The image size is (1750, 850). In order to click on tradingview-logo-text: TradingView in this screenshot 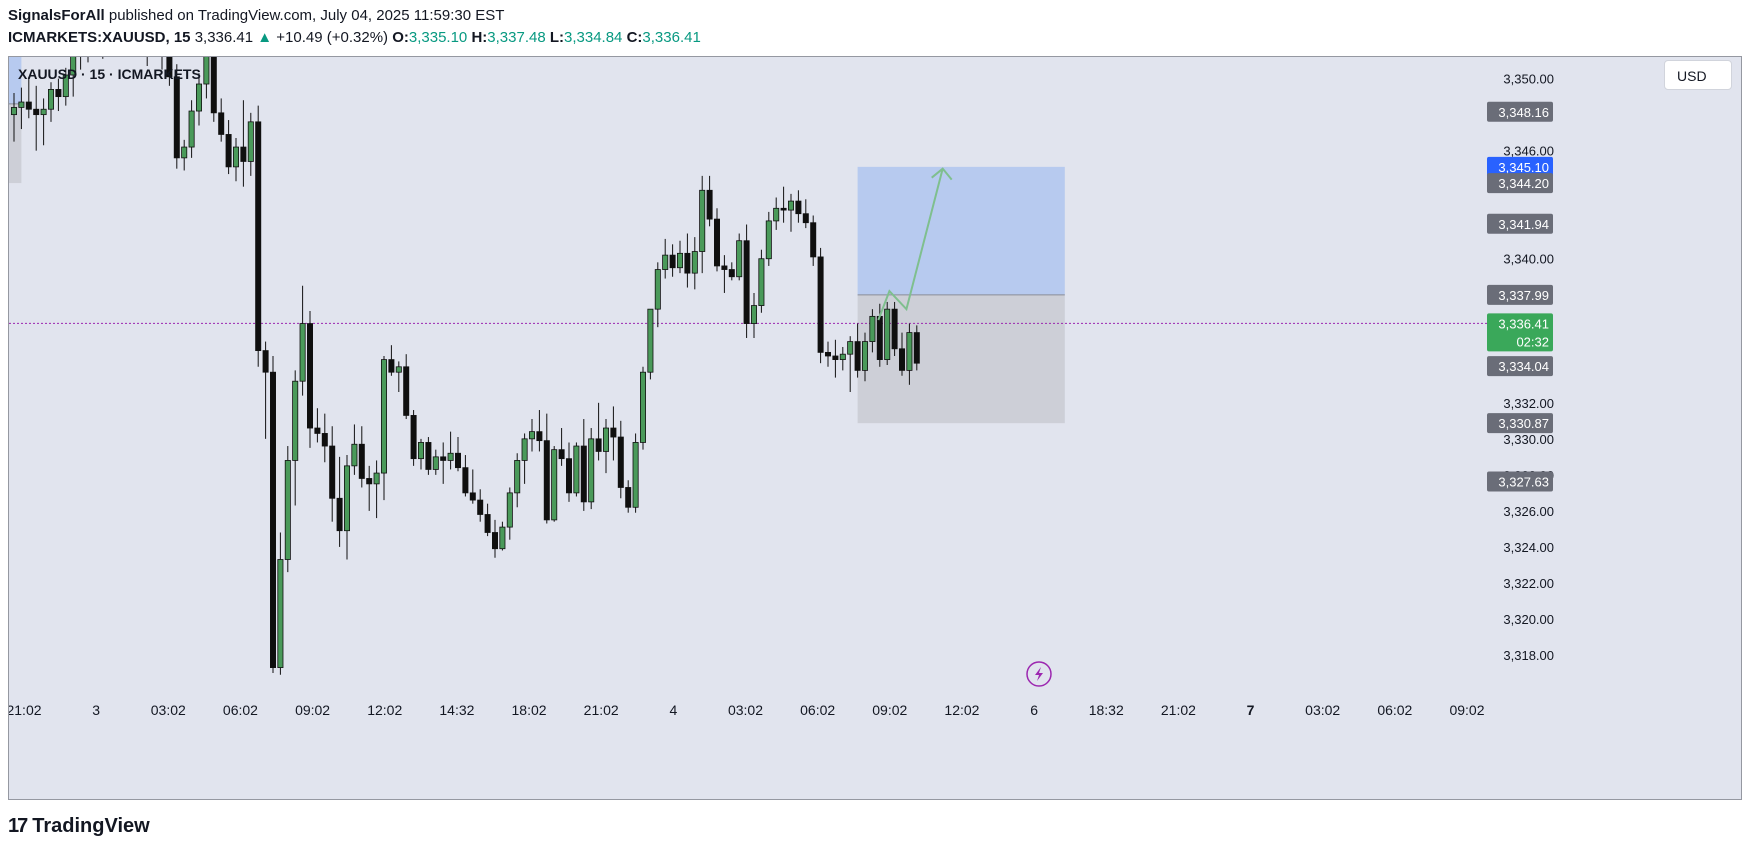, I will do `click(91, 826)`.